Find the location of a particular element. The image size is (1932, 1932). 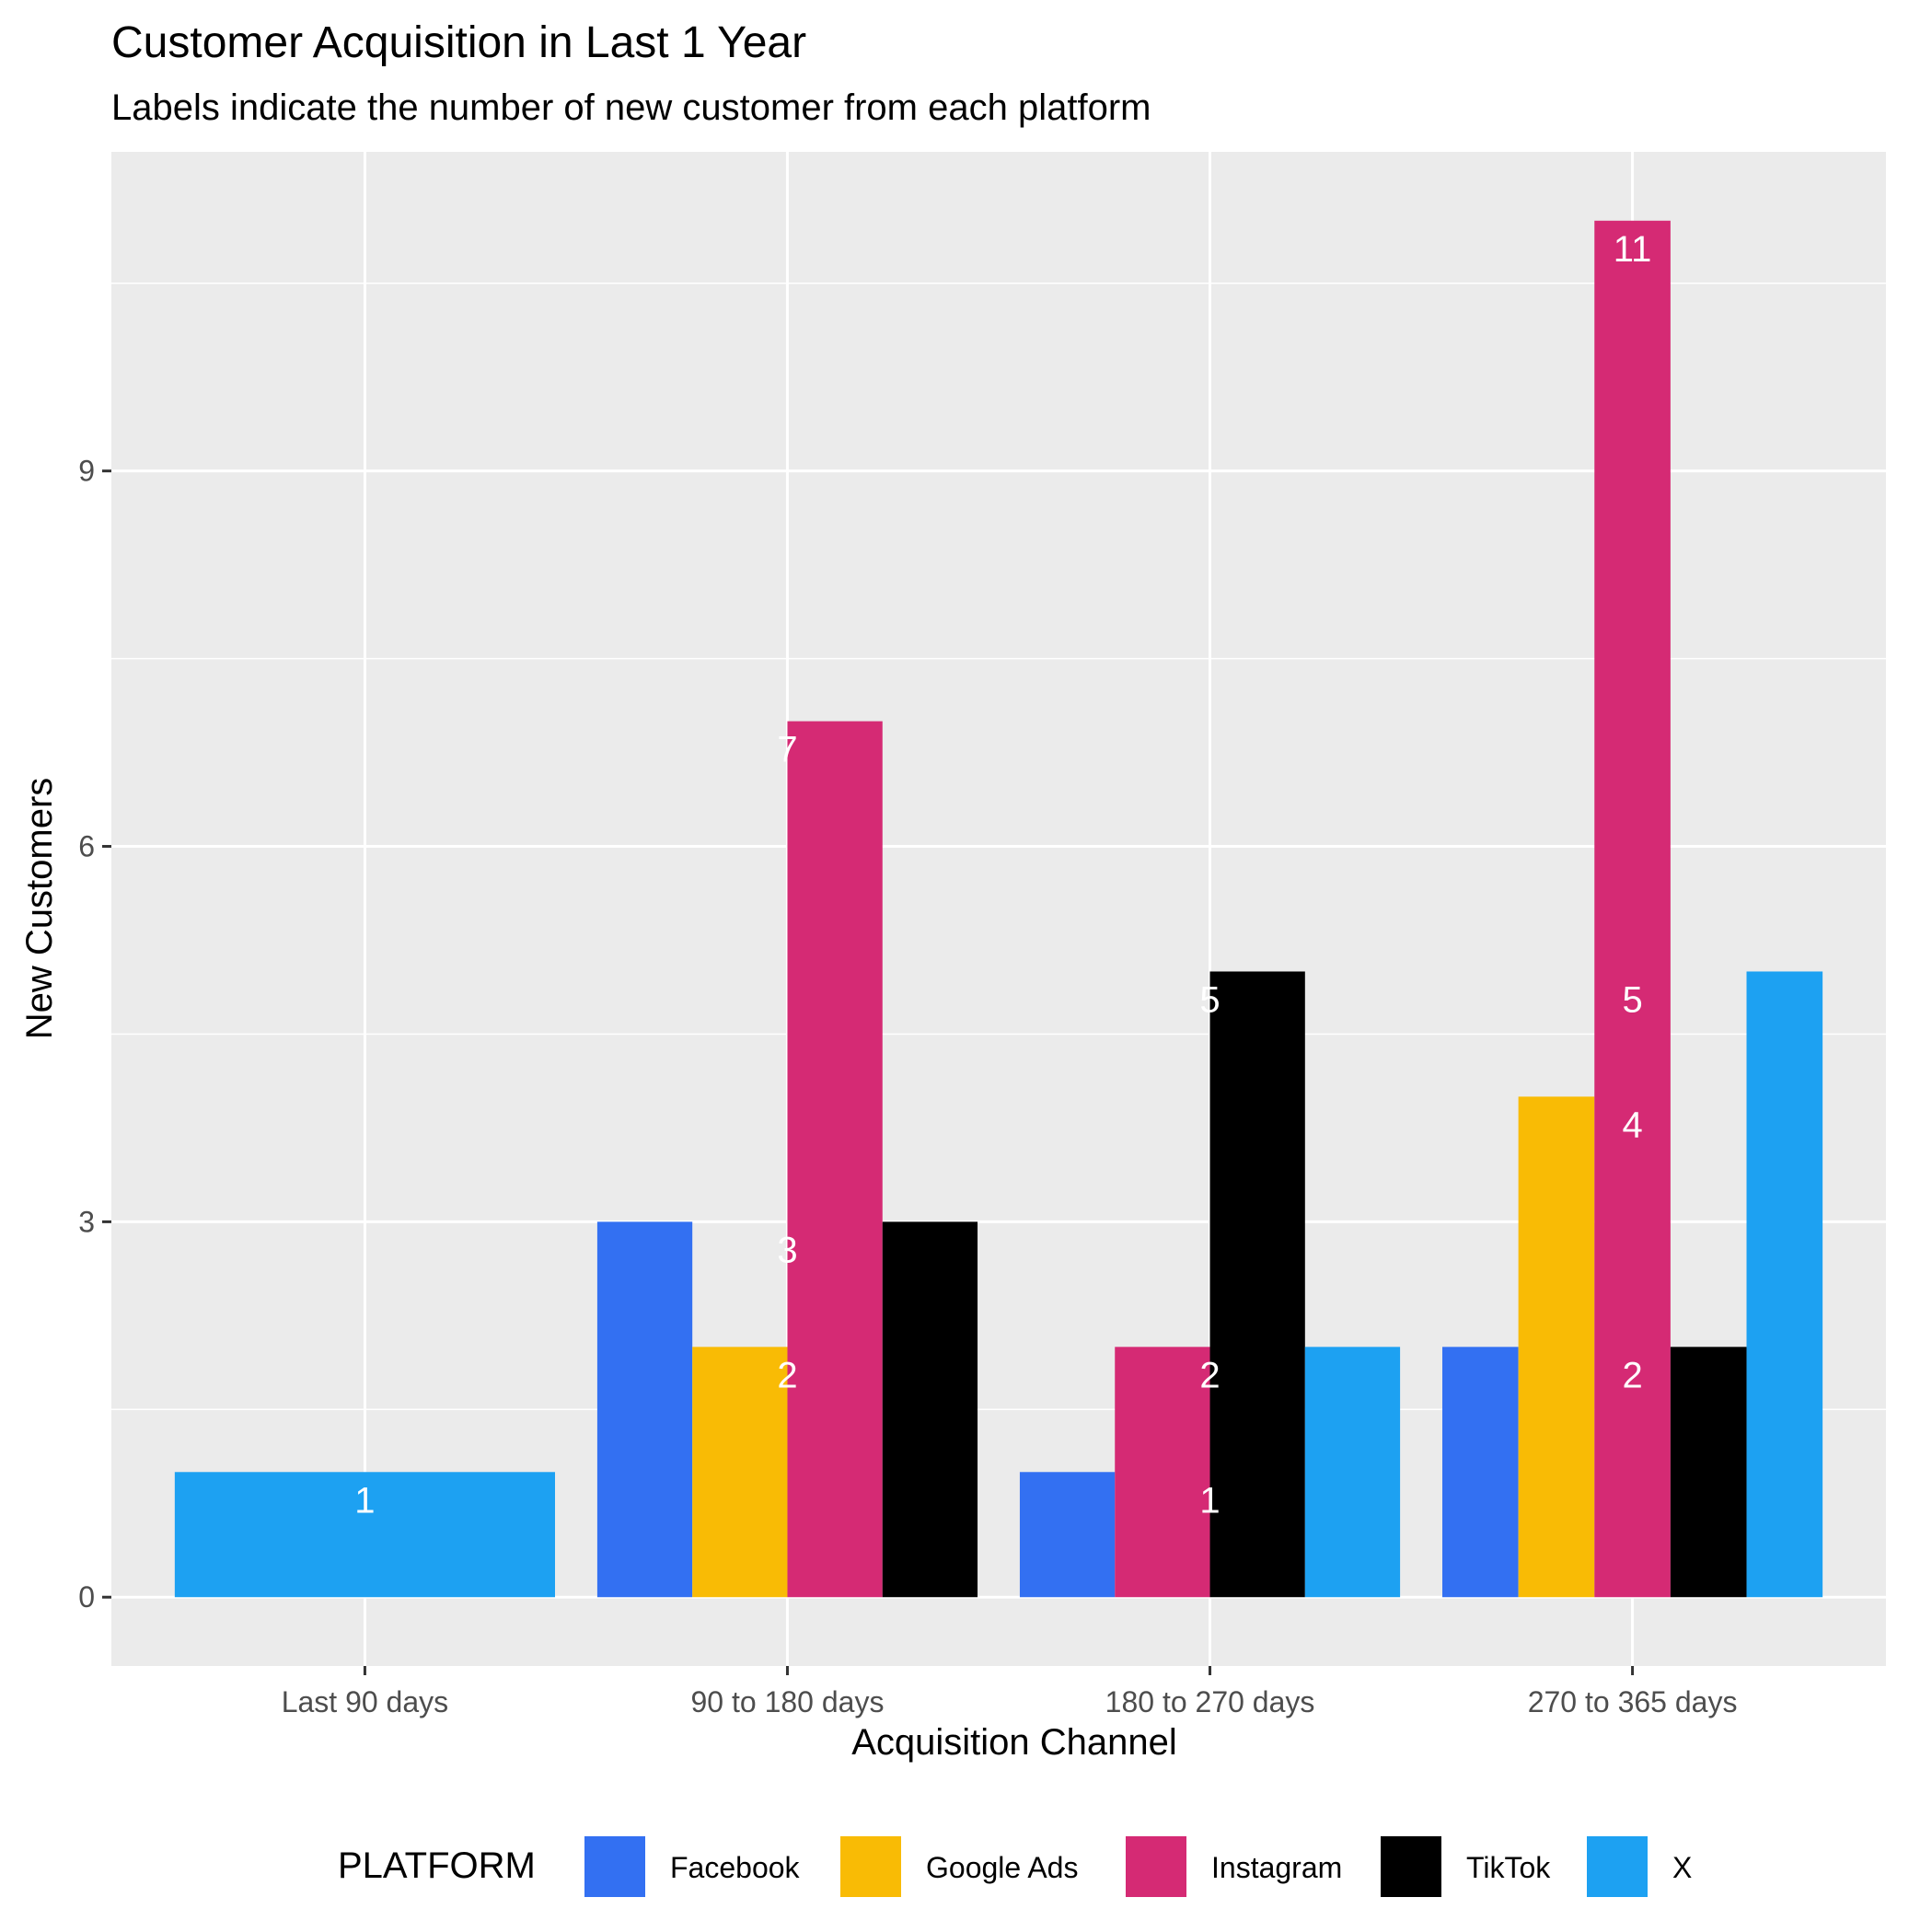

legend-key-instagram is located at coordinates (1156, 1867).